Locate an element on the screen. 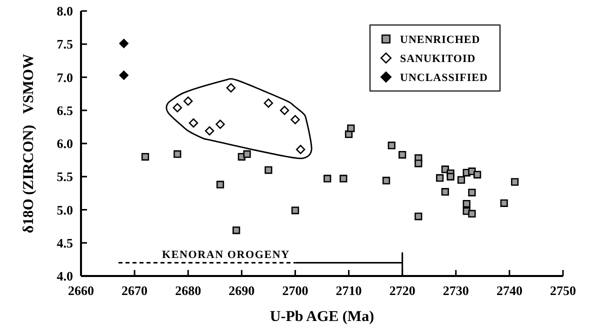 Image resolution: width=600 pixels, height=327 pixels. y-tick-label: 8.0 is located at coordinates (64, 11).